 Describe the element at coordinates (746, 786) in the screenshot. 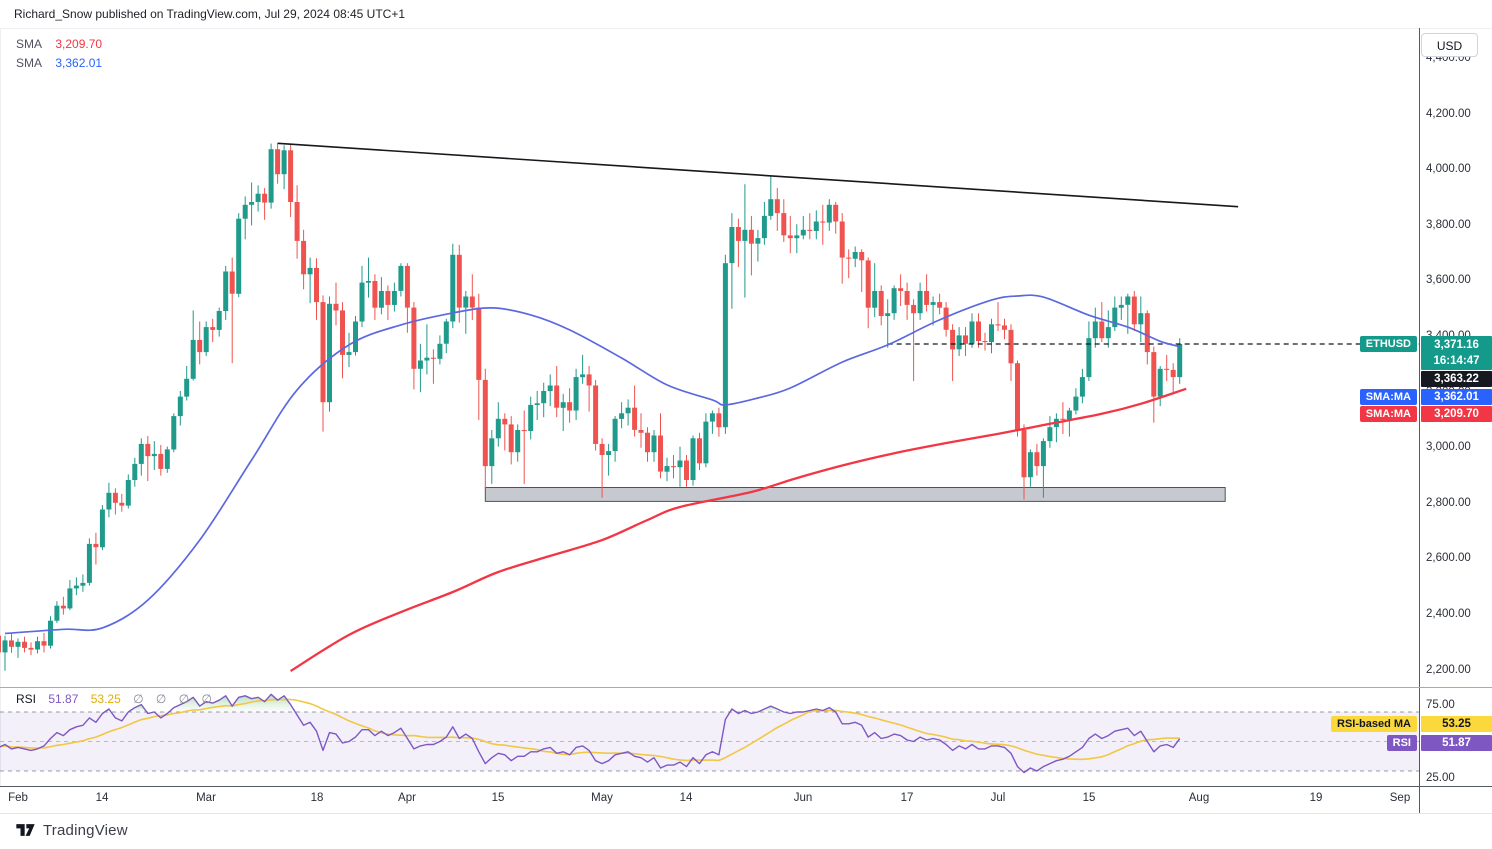

I see `time-axis-border` at that location.